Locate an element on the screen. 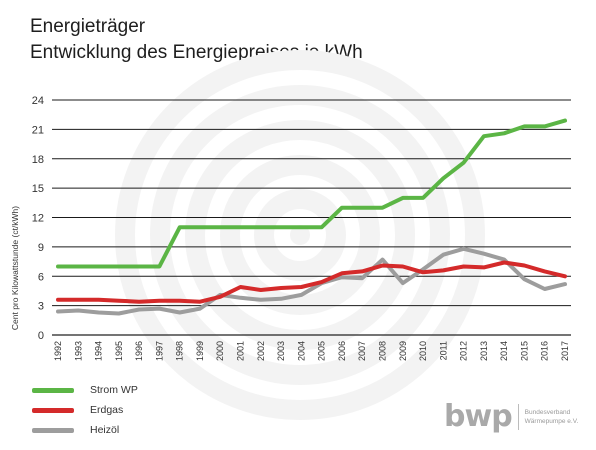 The height and width of the screenshot is (450, 596). legend-label-erdgas: Erdgas is located at coordinates (107, 410).